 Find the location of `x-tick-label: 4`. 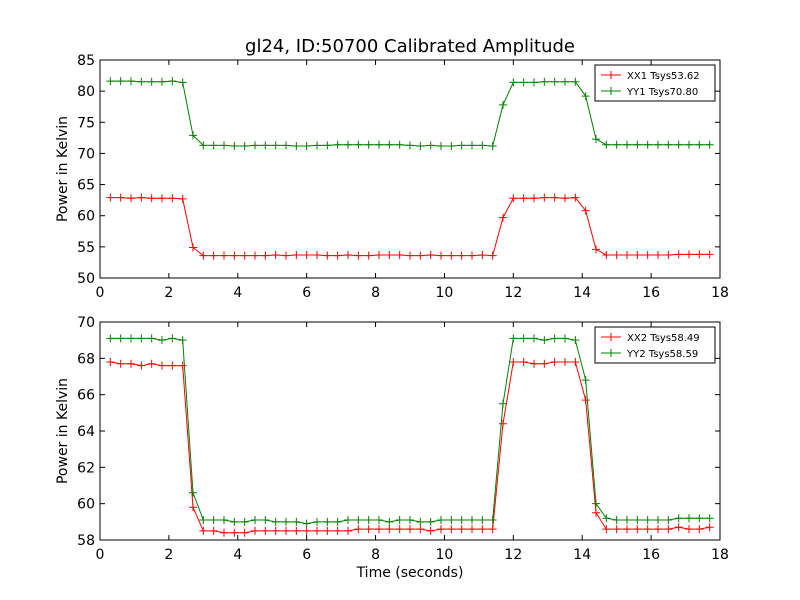

x-tick-label: 4 is located at coordinates (237, 555).